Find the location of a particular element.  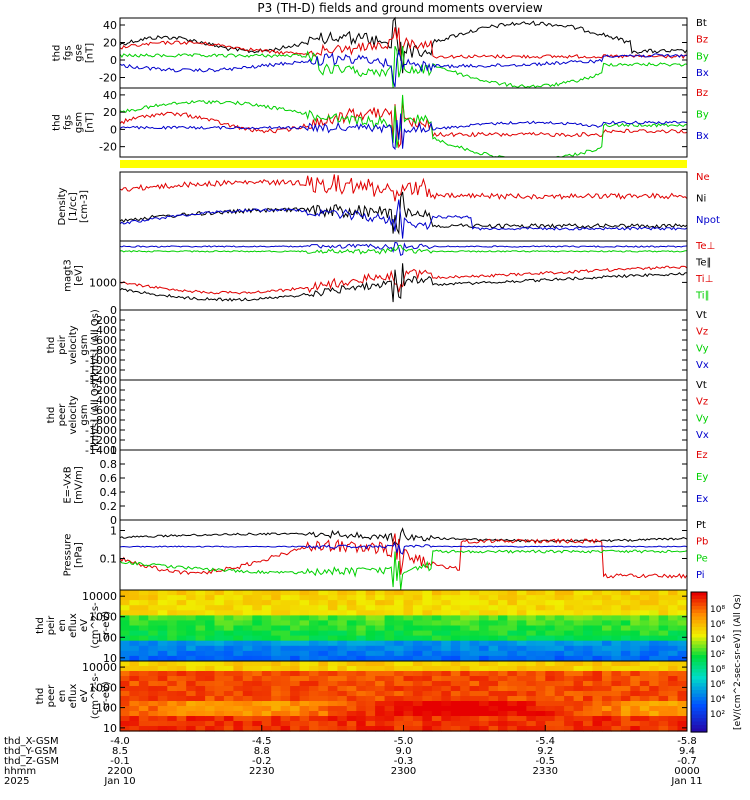

legend-ex: Ex is located at coordinates (702, 499).